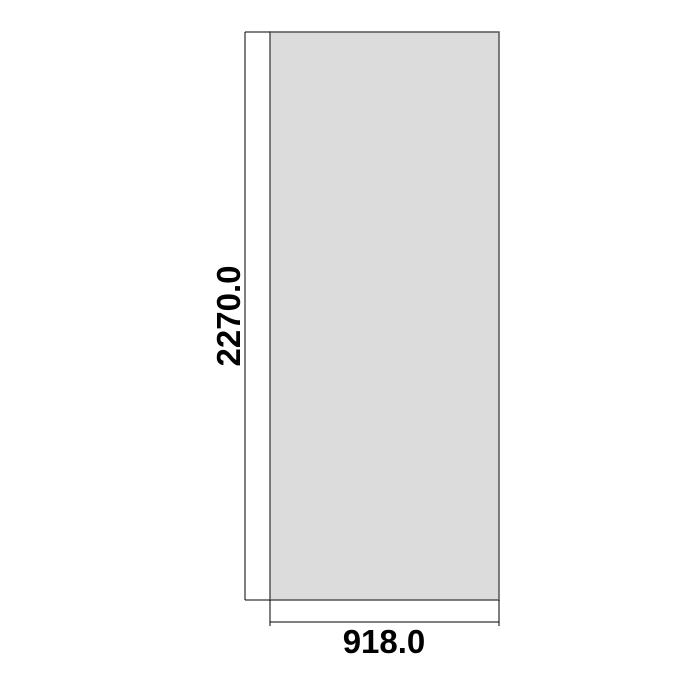 The height and width of the screenshot is (700, 700). What do you see at coordinates (228, 316) in the screenshot?
I see `height-dimension-label: 2270.0` at bounding box center [228, 316].